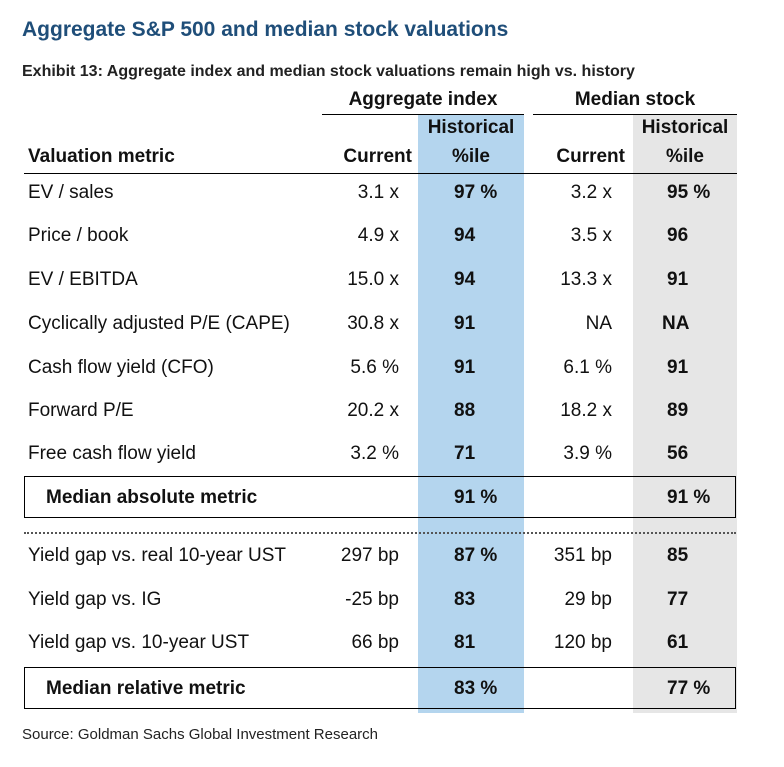 Image resolution: width=784 pixels, height=767 pixels. I want to click on metric-label: Price / book, so click(78, 235).